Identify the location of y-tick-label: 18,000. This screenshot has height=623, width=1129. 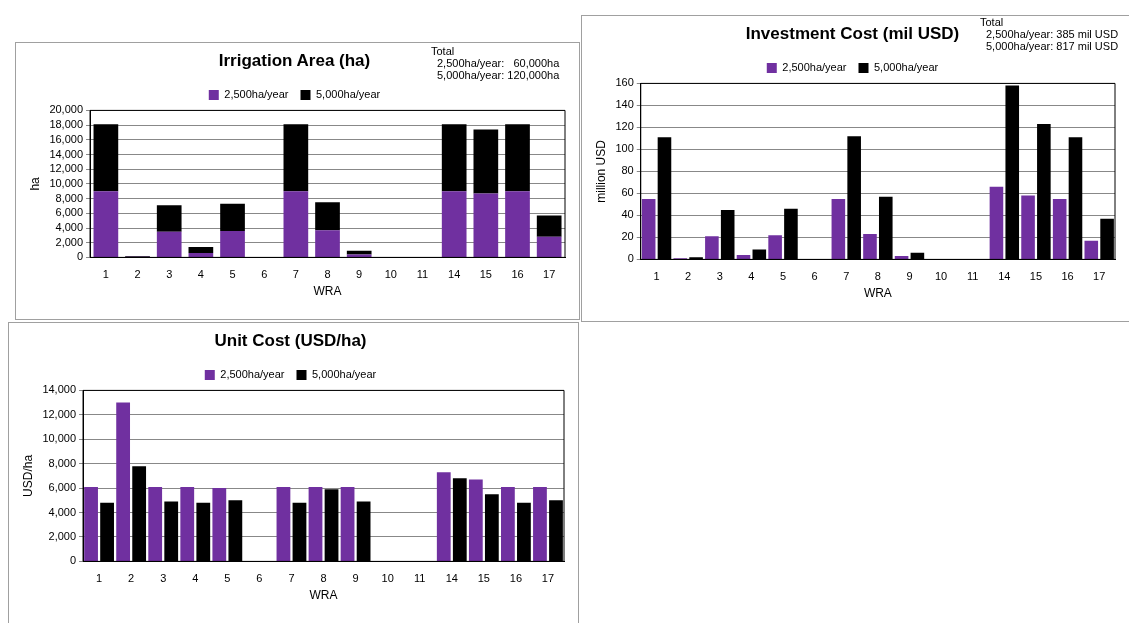
(66, 124).